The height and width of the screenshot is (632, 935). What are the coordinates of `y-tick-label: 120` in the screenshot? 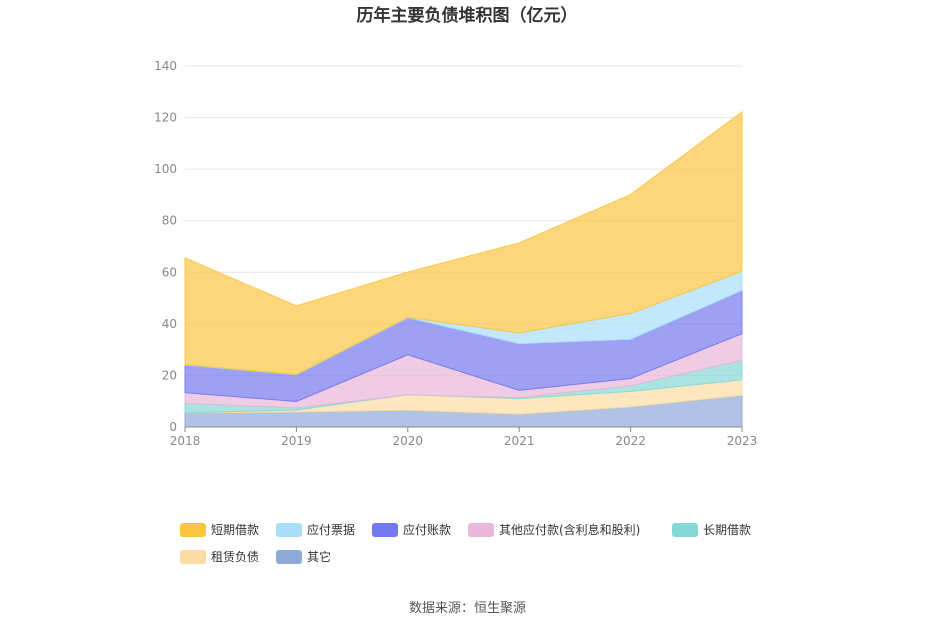 It's located at (165, 118).